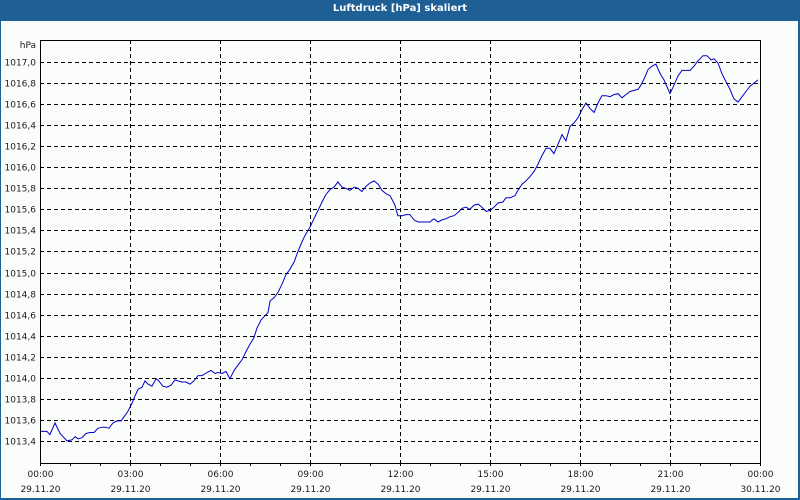  What do you see at coordinates (21, 317) in the screenshot?
I see `y-tick-label: 1014,6` at bounding box center [21, 317].